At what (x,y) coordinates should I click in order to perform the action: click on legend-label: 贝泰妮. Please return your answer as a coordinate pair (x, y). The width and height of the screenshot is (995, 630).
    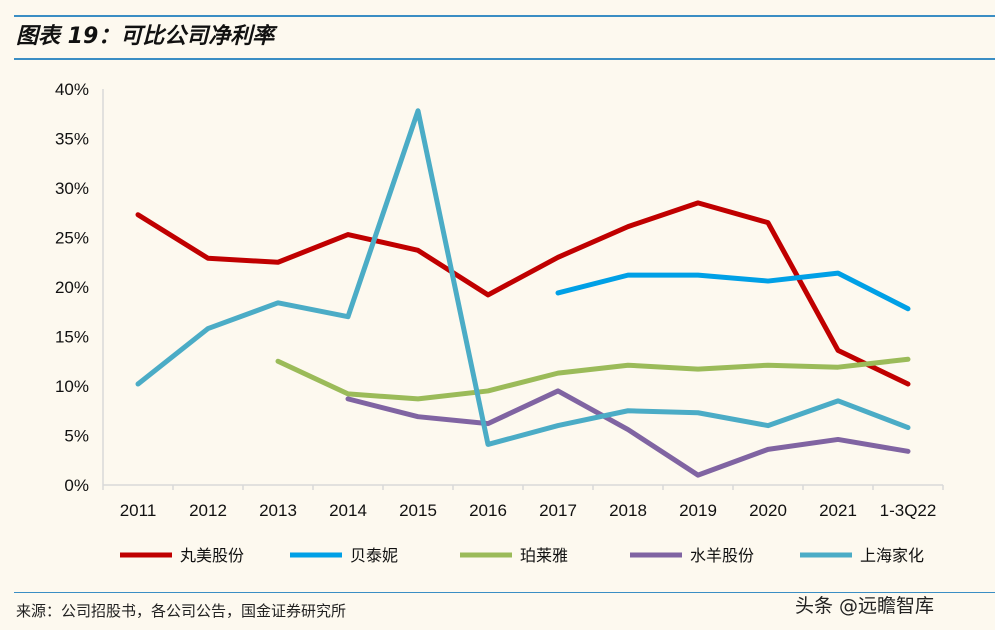
    Looking at the image, I should click on (374, 555).